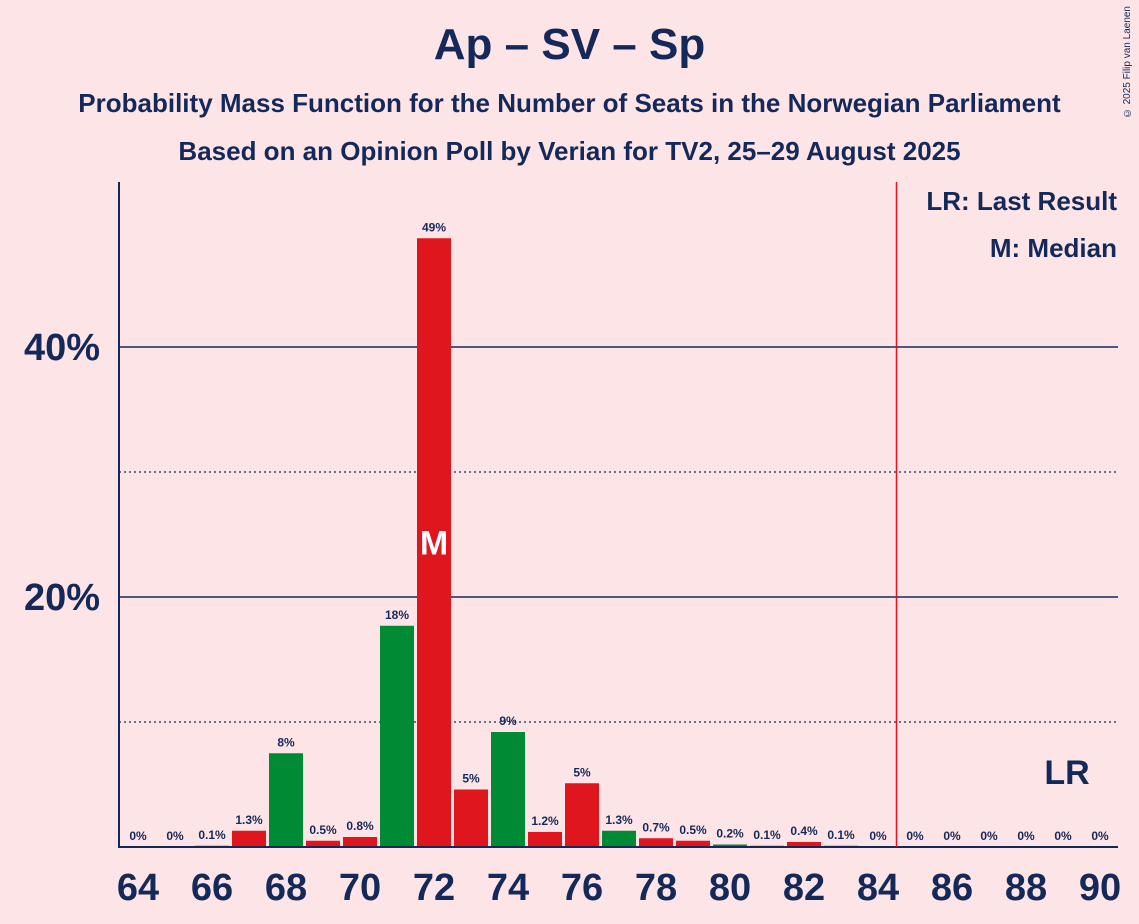  Describe the element at coordinates (545, 821) in the screenshot. I see `data-label-75: 1.2%` at that location.